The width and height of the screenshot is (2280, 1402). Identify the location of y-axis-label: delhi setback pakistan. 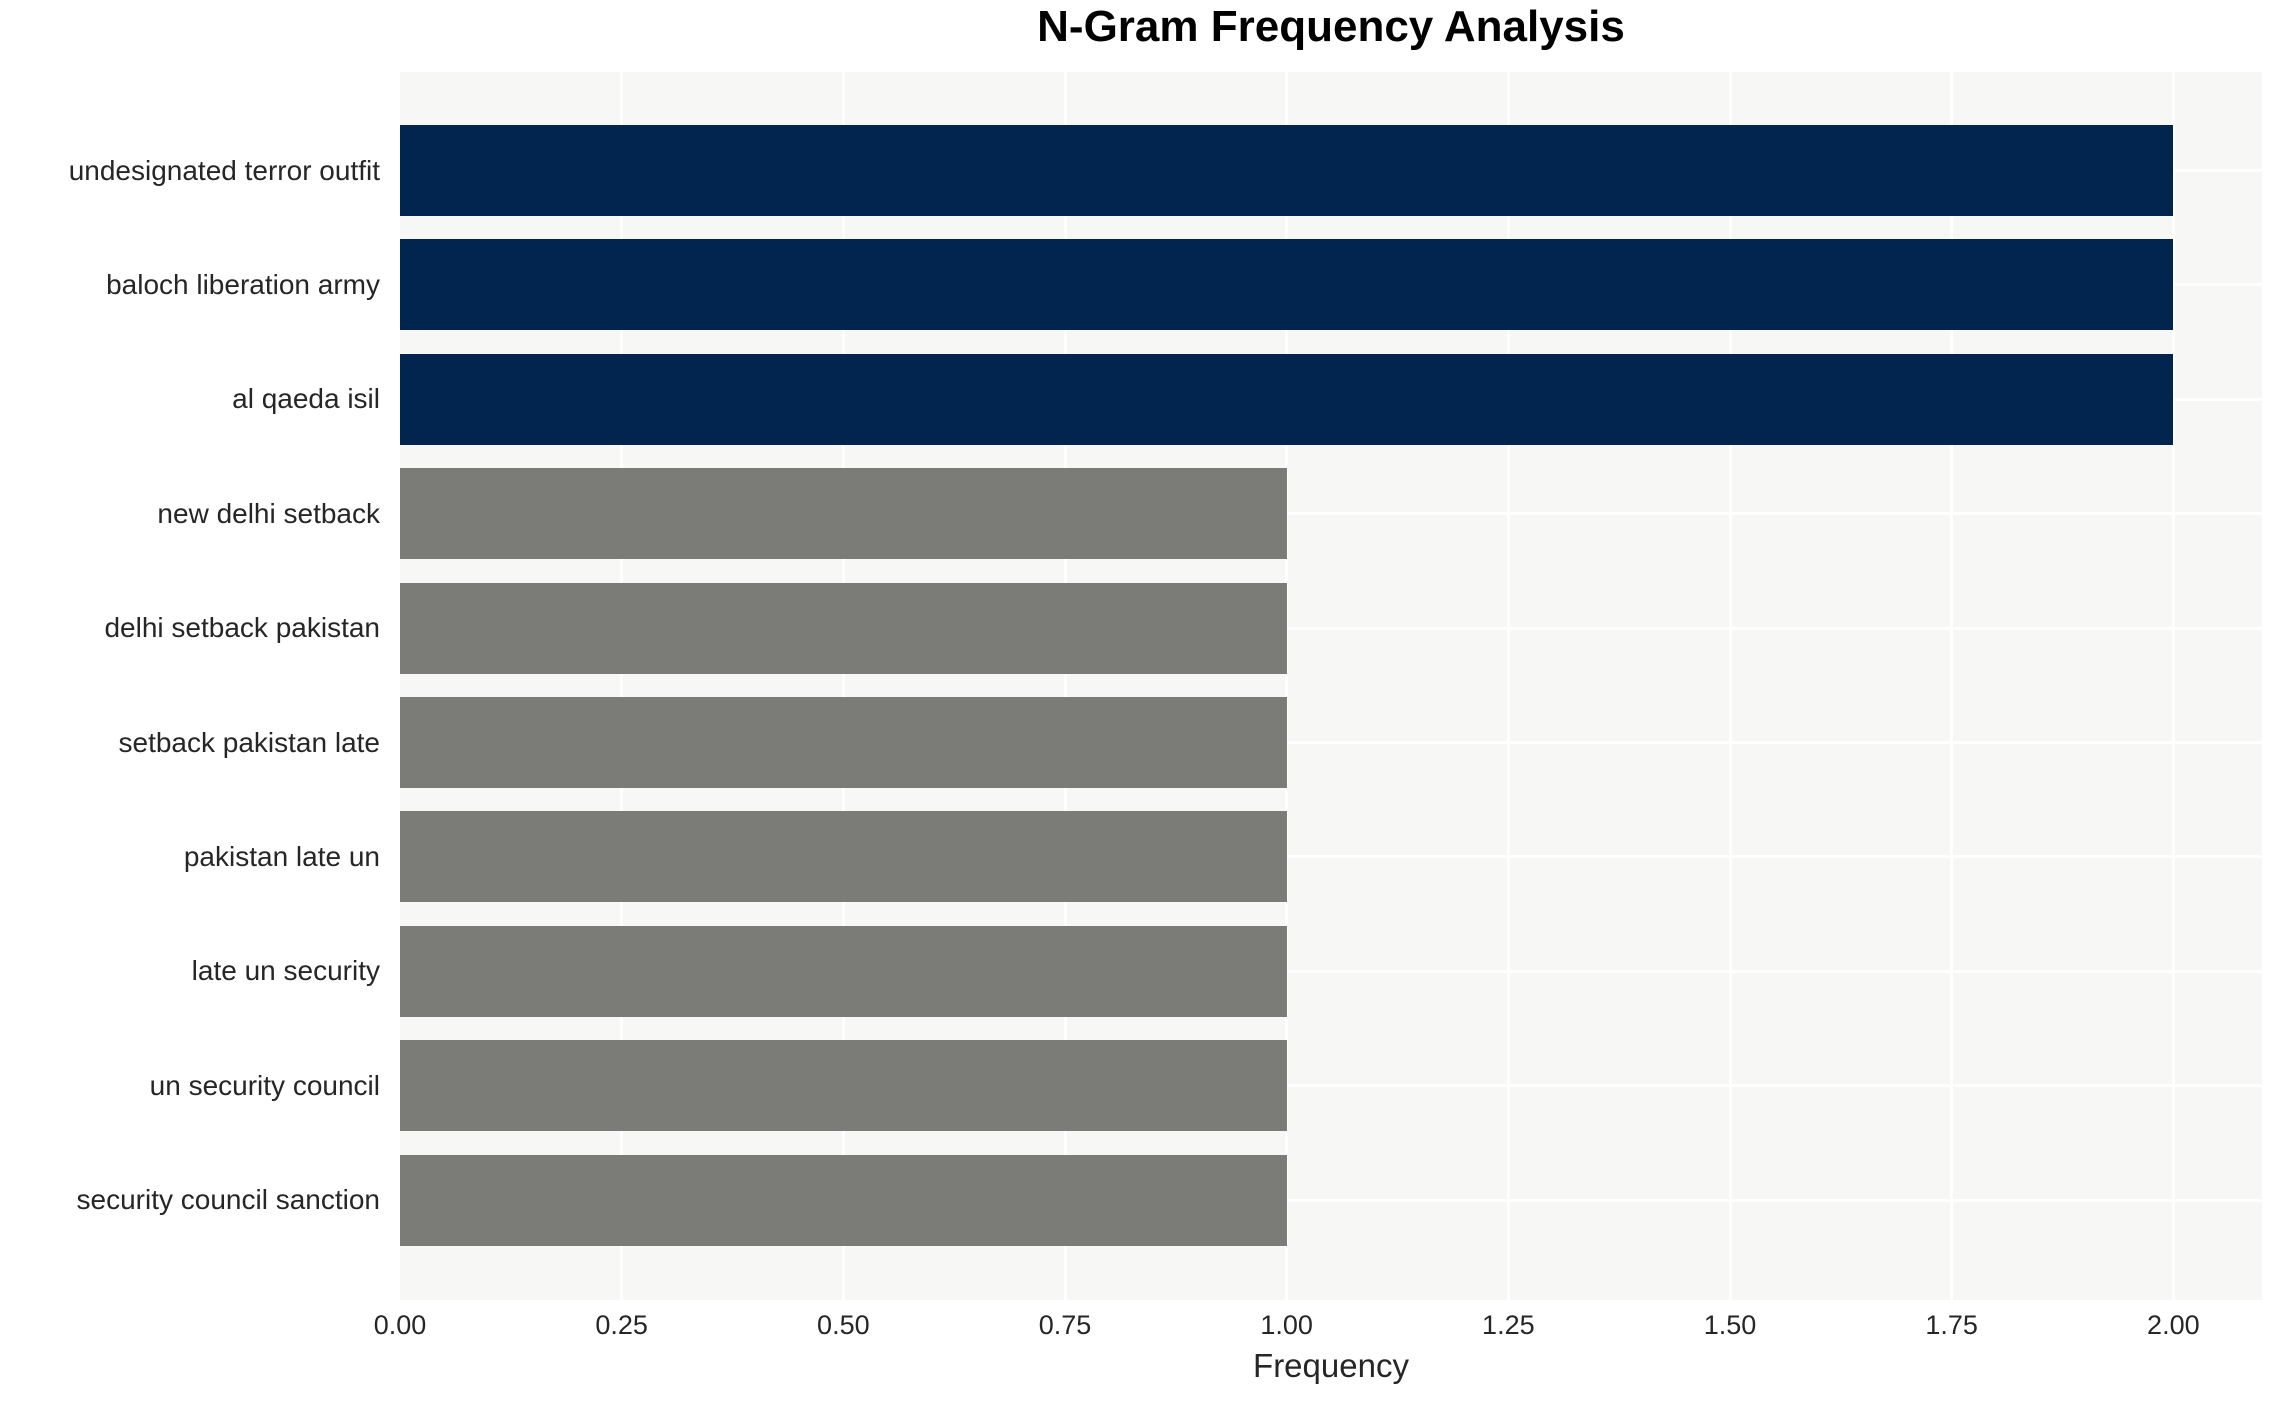
(242, 628).